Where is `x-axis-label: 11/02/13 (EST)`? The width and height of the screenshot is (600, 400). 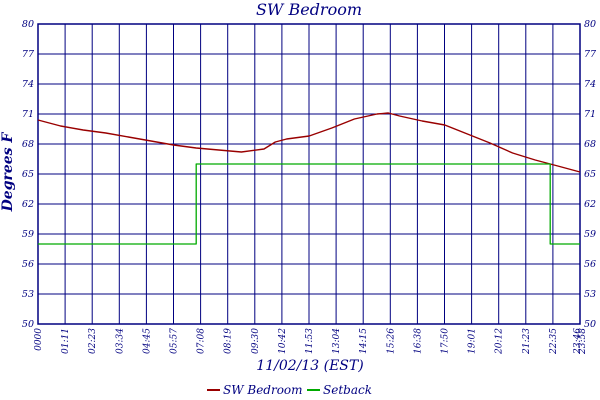
x-axis-label: 11/02/13 (EST) is located at coordinates (309, 366).